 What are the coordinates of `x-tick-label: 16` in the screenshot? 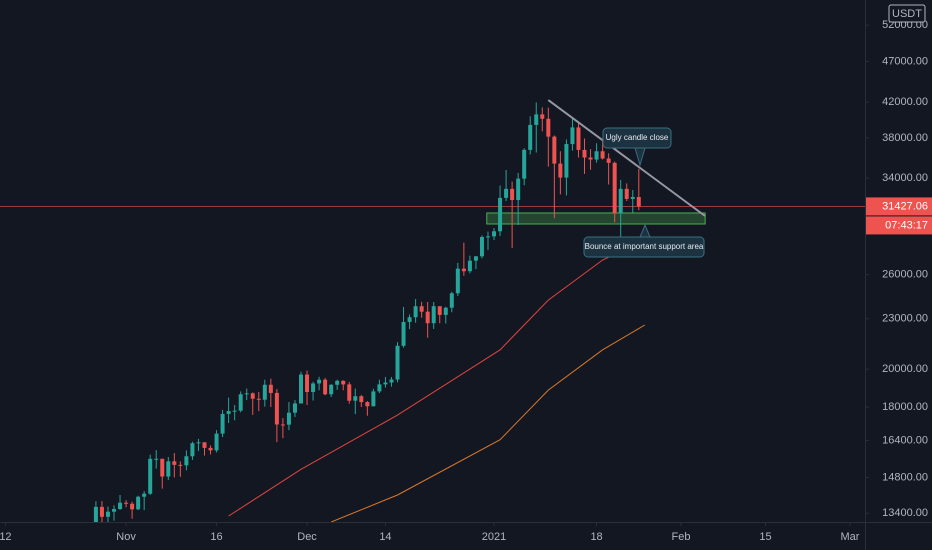 It's located at (216, 537).